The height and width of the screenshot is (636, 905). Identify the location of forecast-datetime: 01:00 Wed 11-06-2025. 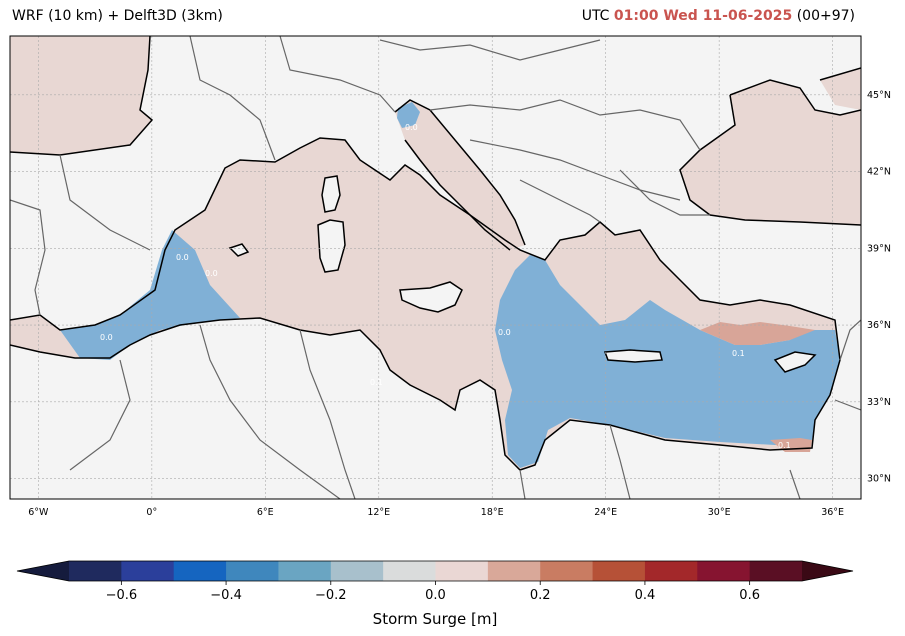
(703, 16).